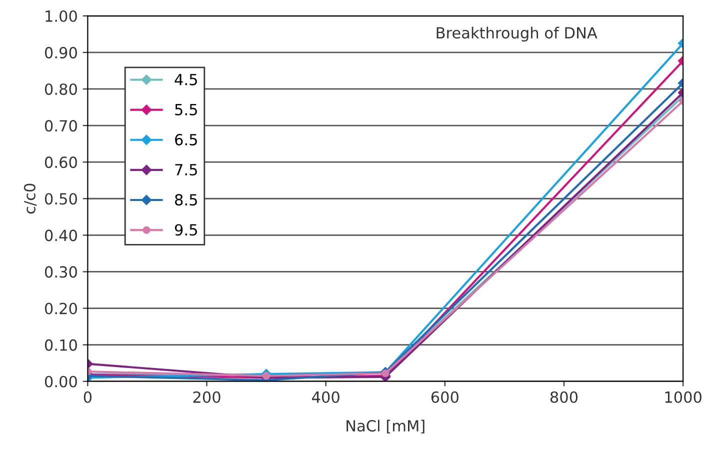 The width and height of the screenshot is (713, 454). Describe the element at coordinates (88, 397) in the screenshot. I see `x-tick-label: 0` at that location.